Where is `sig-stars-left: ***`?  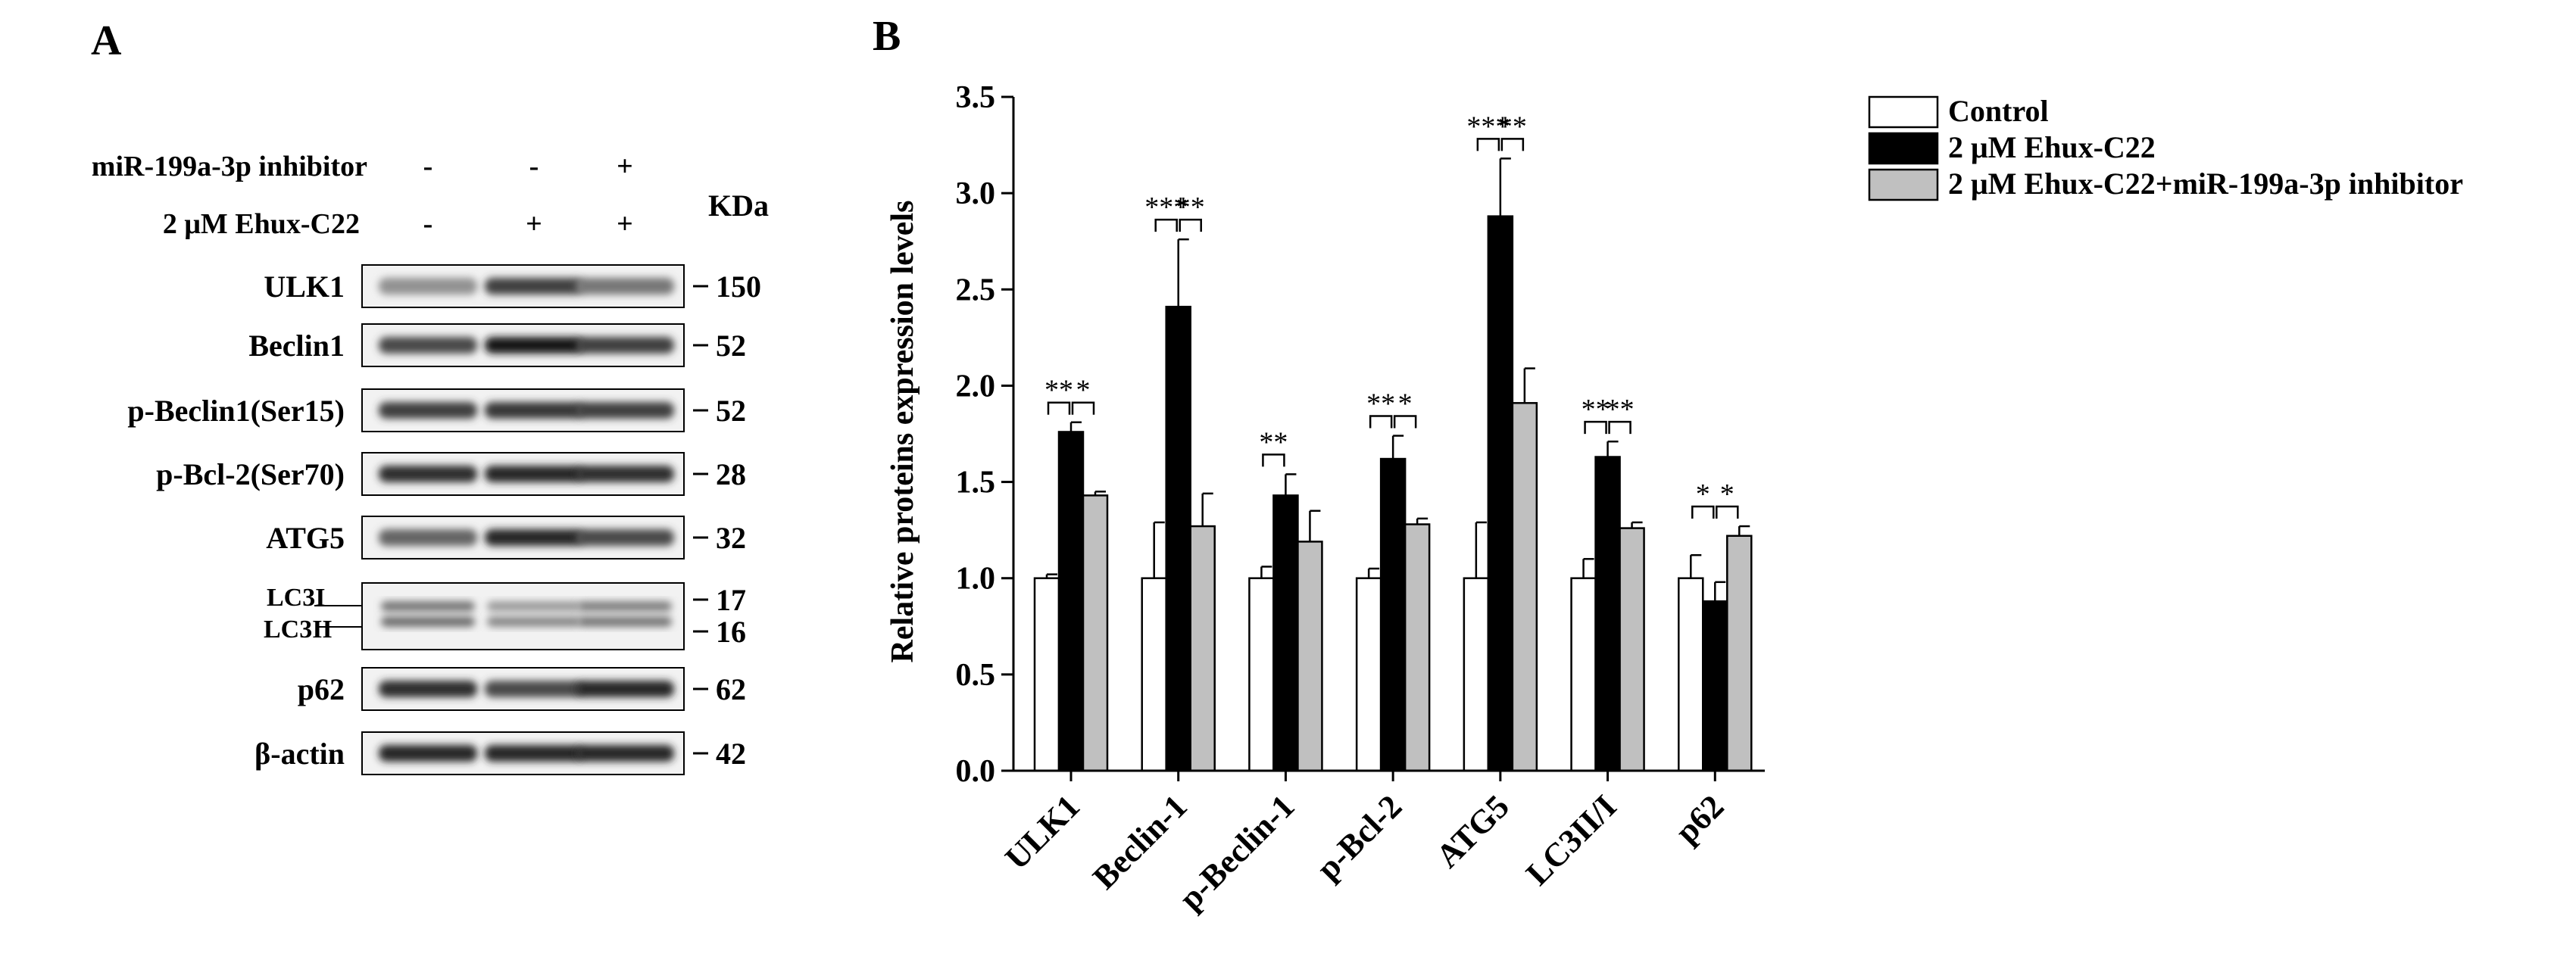 sig-stars-left: *** is located at coordinates (1166, 207).